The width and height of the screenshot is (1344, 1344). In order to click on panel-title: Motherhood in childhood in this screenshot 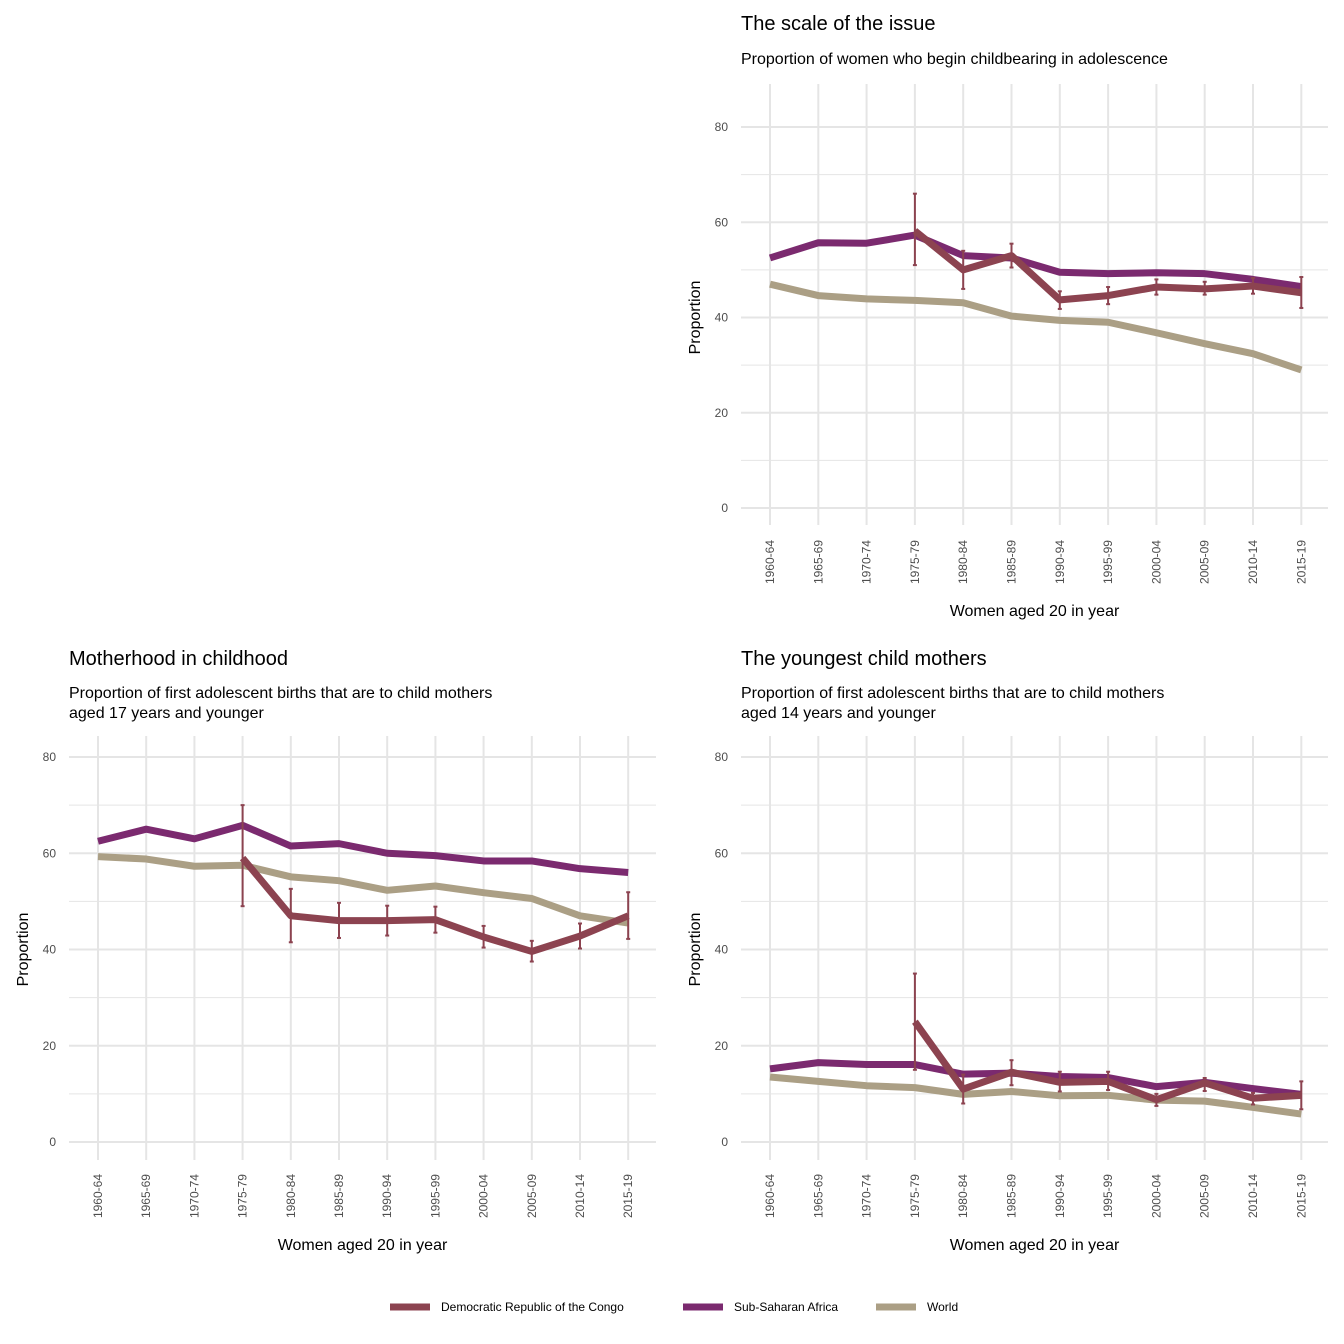, I will do `click(178, 659)`.